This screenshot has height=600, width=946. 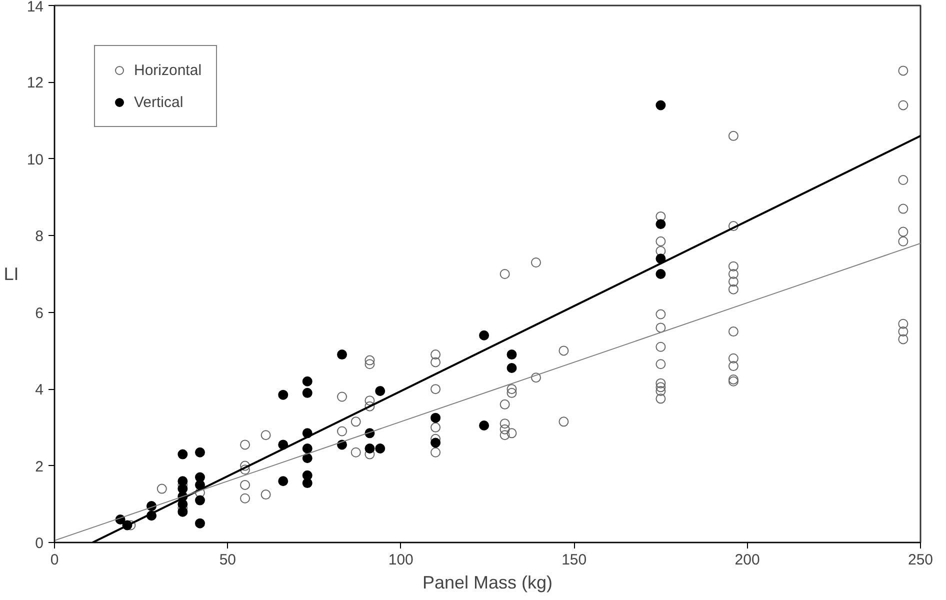 I want to click on x-tick-label: 150, so click(x=574, y=560).